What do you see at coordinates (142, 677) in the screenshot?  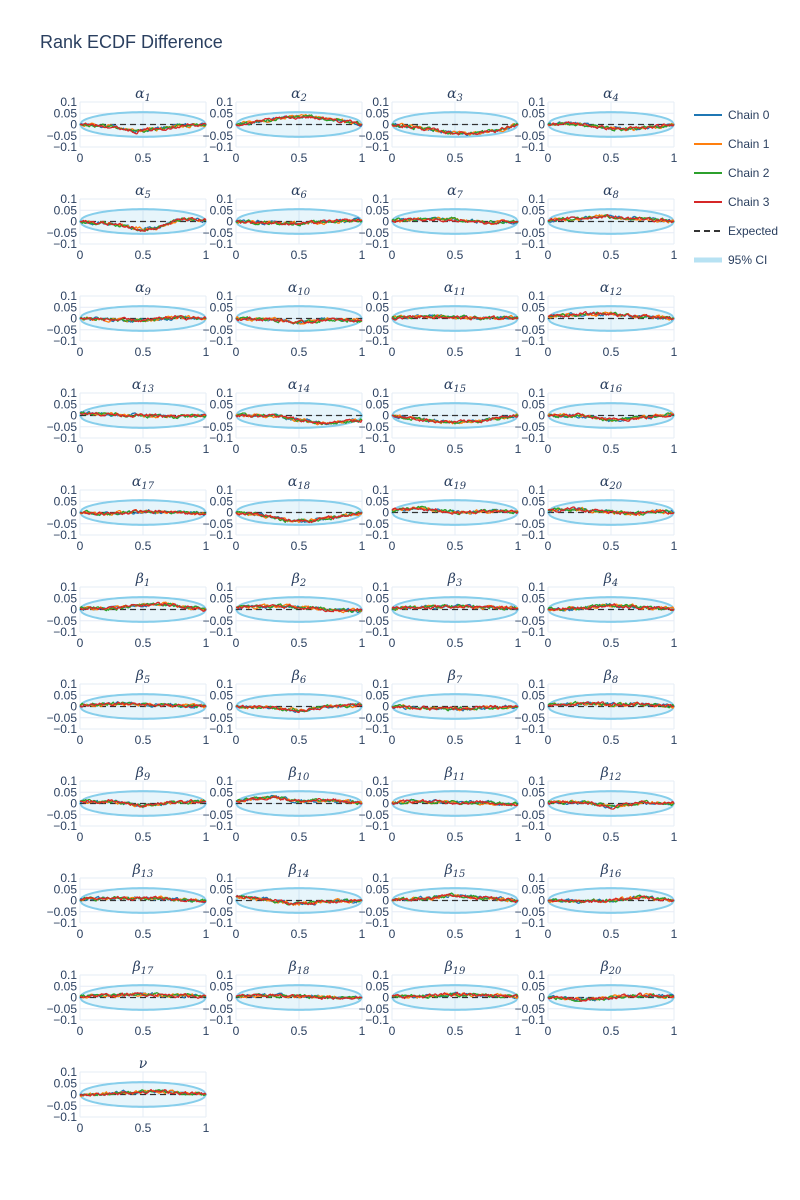 I see `panel-title: β5` at bounding box center [142, 677].